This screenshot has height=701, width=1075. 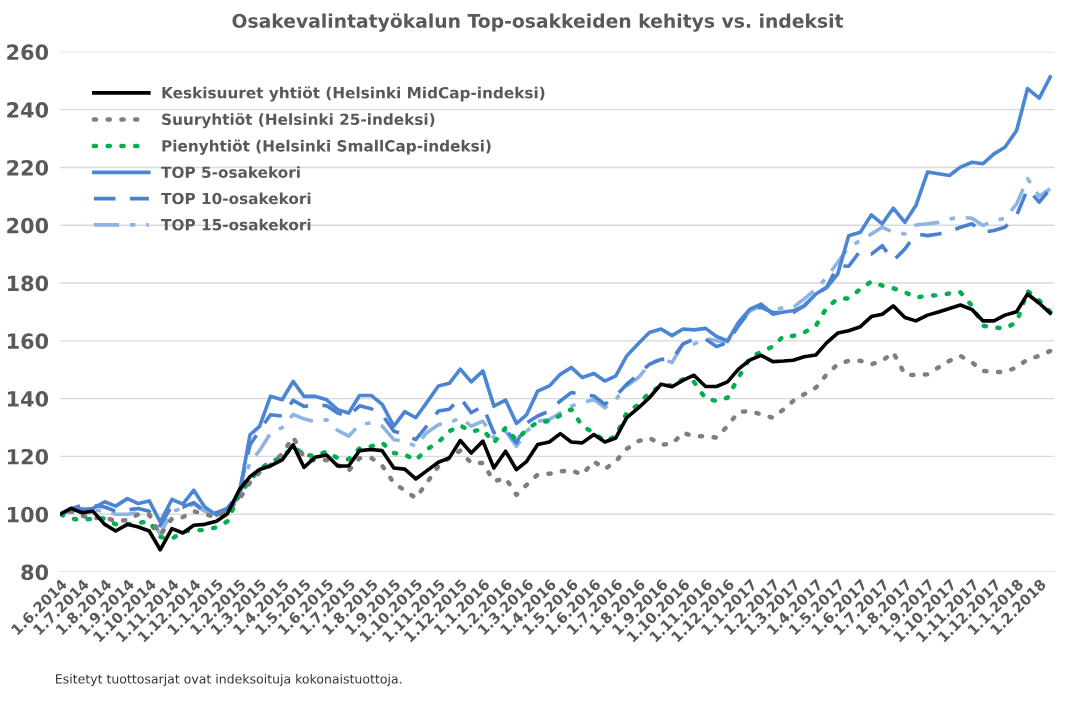 I want to click on y-tick-label: 260, so click(x=28, y=52).